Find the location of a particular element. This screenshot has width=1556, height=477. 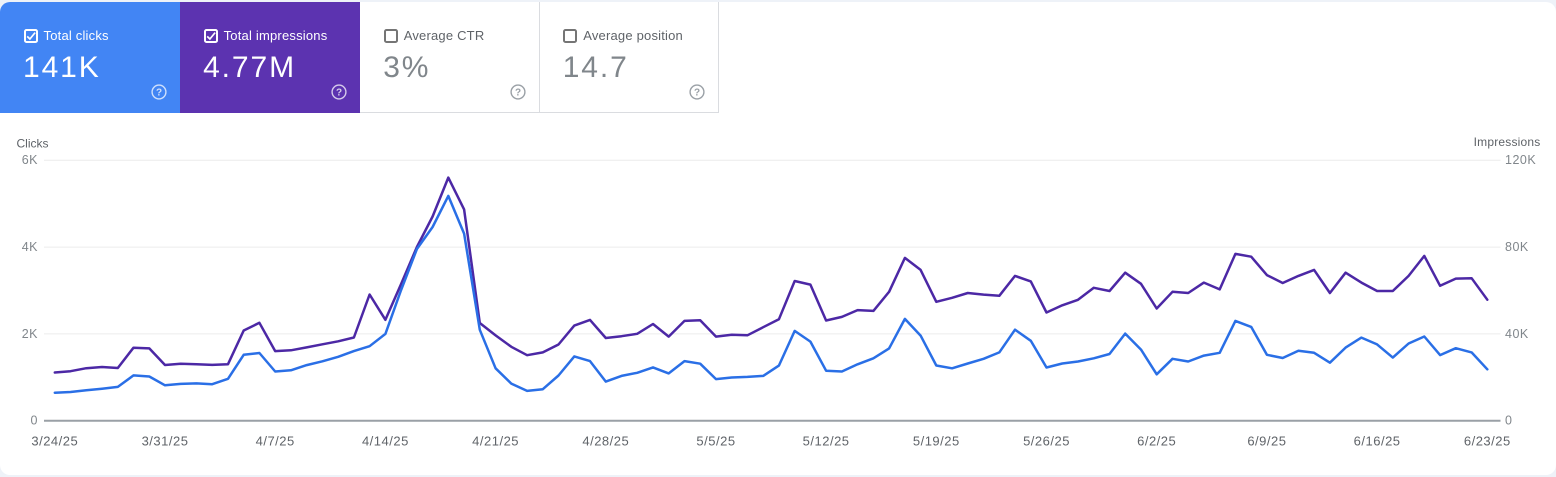

svg-text: 2K is located at coordinates (30, 334).